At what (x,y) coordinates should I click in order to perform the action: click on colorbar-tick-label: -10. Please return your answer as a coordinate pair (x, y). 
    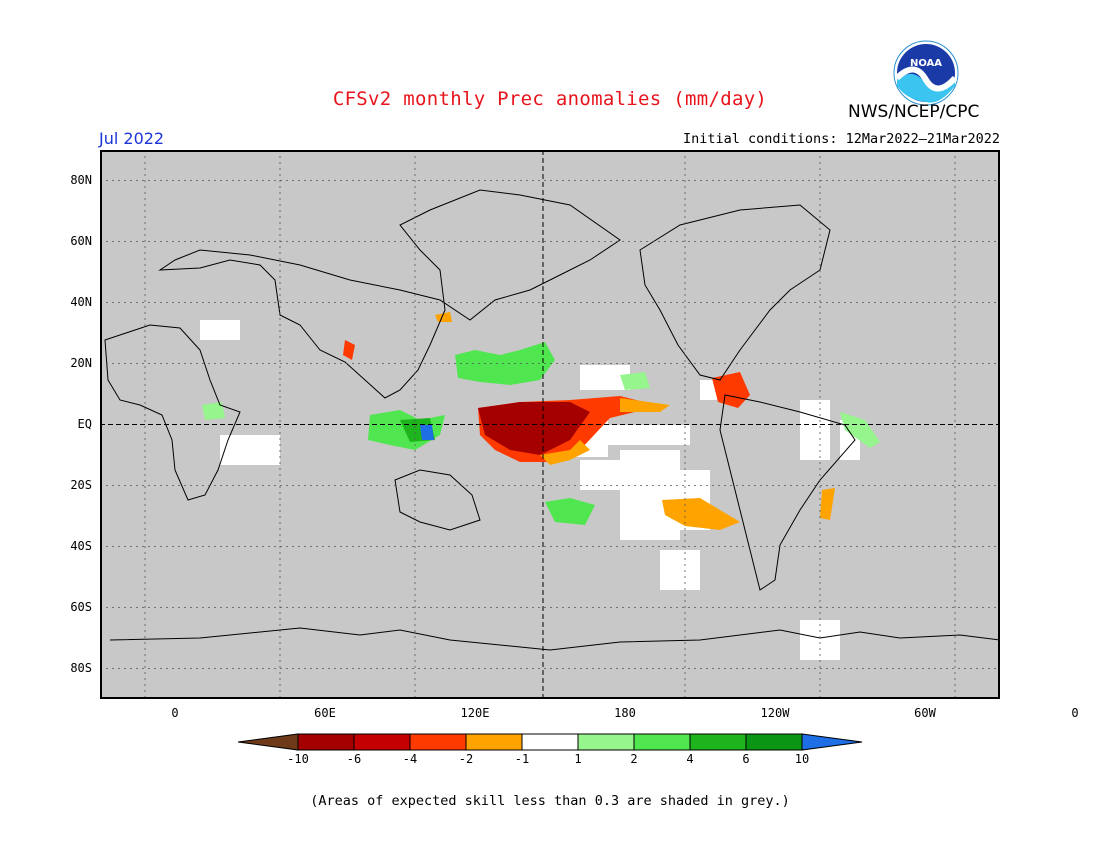
    Looking at the image, I should click on (298, 759).